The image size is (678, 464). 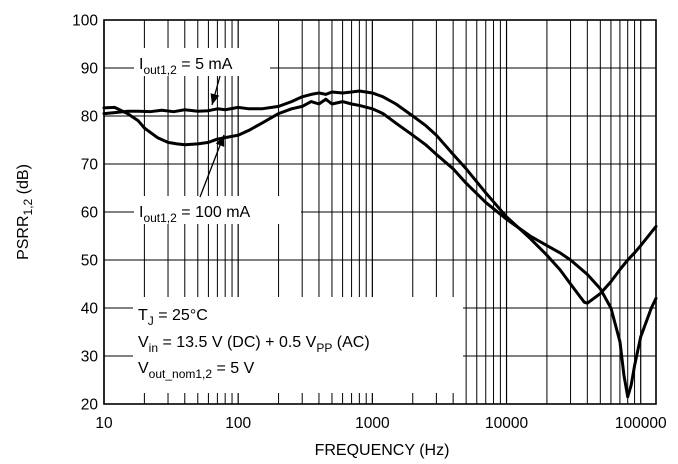 I want to click on y-tick-label: 80, so click(x=90, y=117).